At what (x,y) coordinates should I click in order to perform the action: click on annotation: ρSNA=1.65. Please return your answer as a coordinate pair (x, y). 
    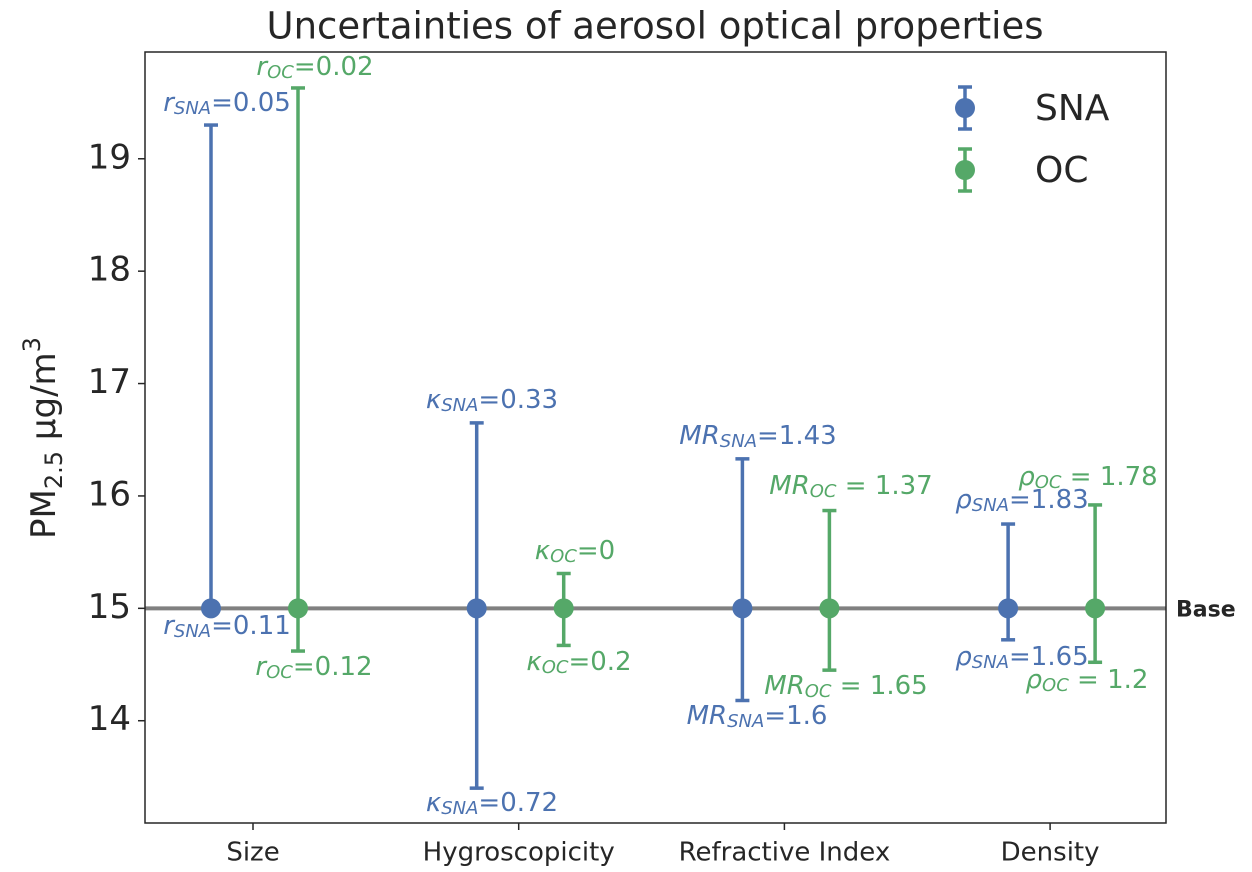
    Looking at the image, I should click on (1021, 658).